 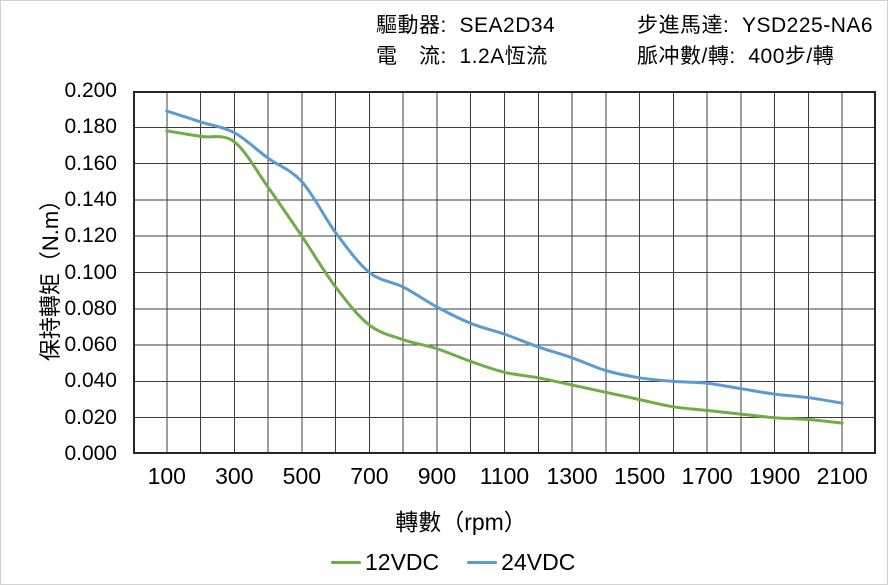 I want to click on y-tick-label: 0.140, so click(x=90, y=199).